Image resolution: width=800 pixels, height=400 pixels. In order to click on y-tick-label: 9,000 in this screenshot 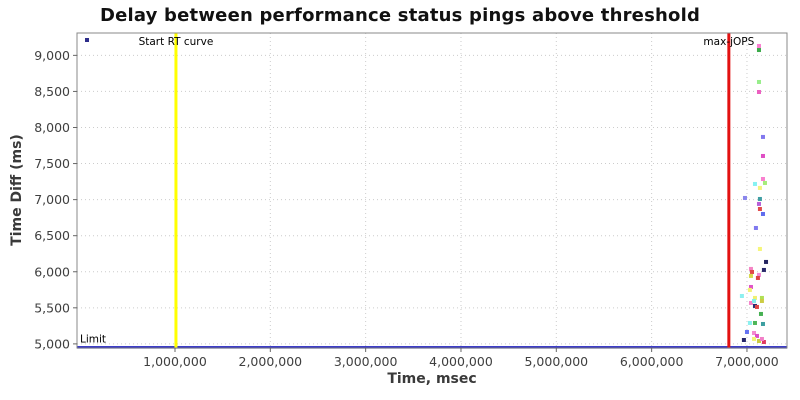, I will do `click(52, 55)`.